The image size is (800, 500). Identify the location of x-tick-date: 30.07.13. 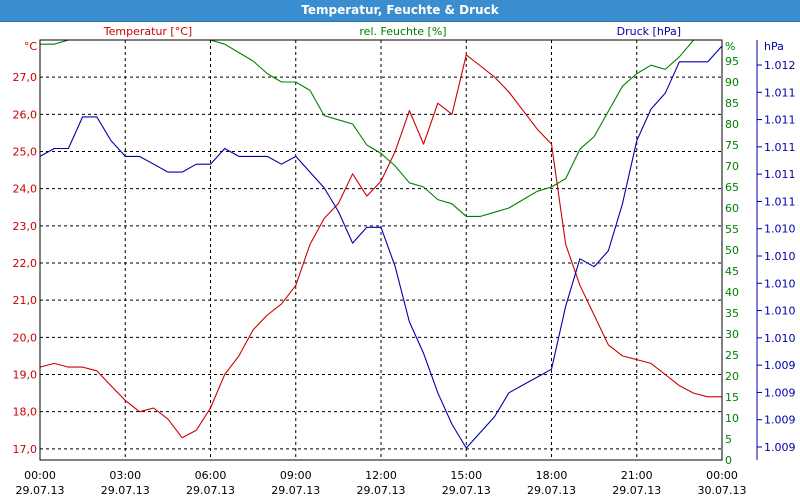
(722, 490).